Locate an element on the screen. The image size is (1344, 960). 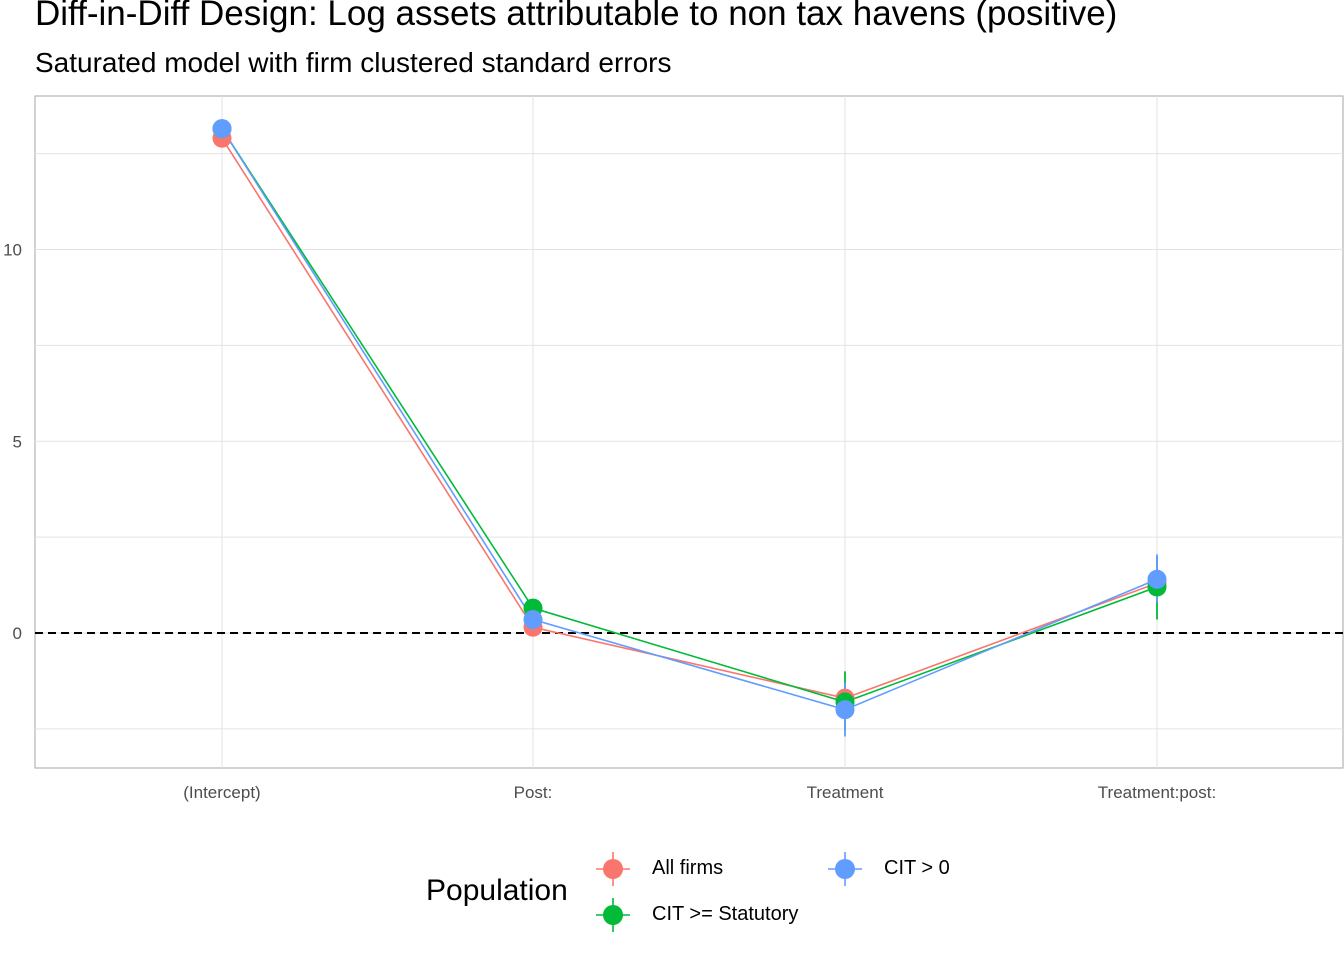
legend-label-all-firms: All firms is located at coordinates (688, 868).